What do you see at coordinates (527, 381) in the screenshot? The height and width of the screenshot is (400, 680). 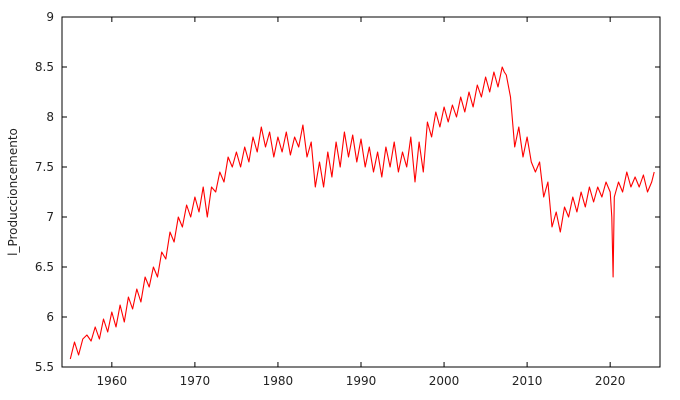 I see `x-tick-label: 2010` at bounding box center [527, 381].